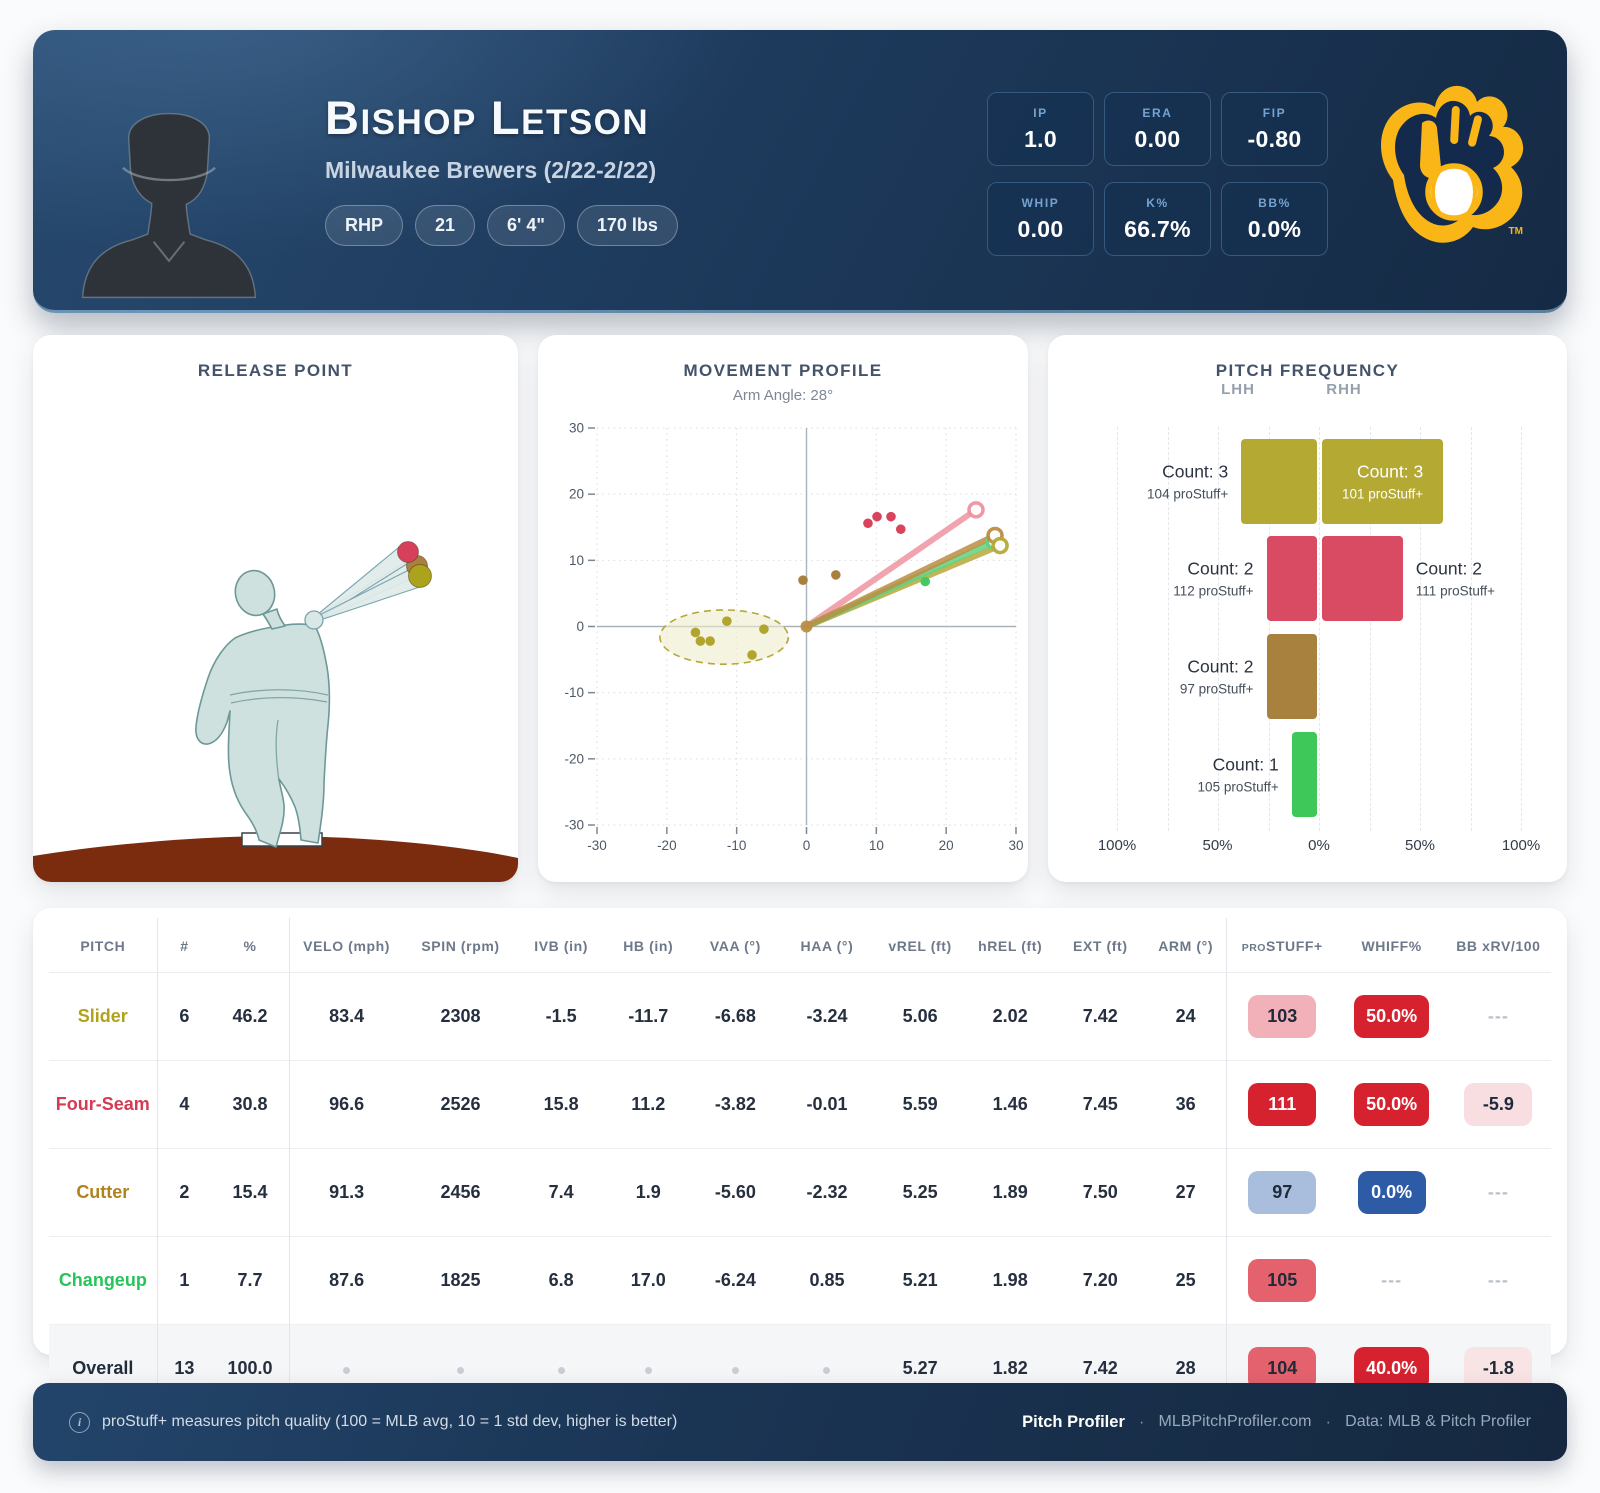 The height and width of the screenshot is (1493, 1600). I want to click on column-header: %, so click(250, 945).